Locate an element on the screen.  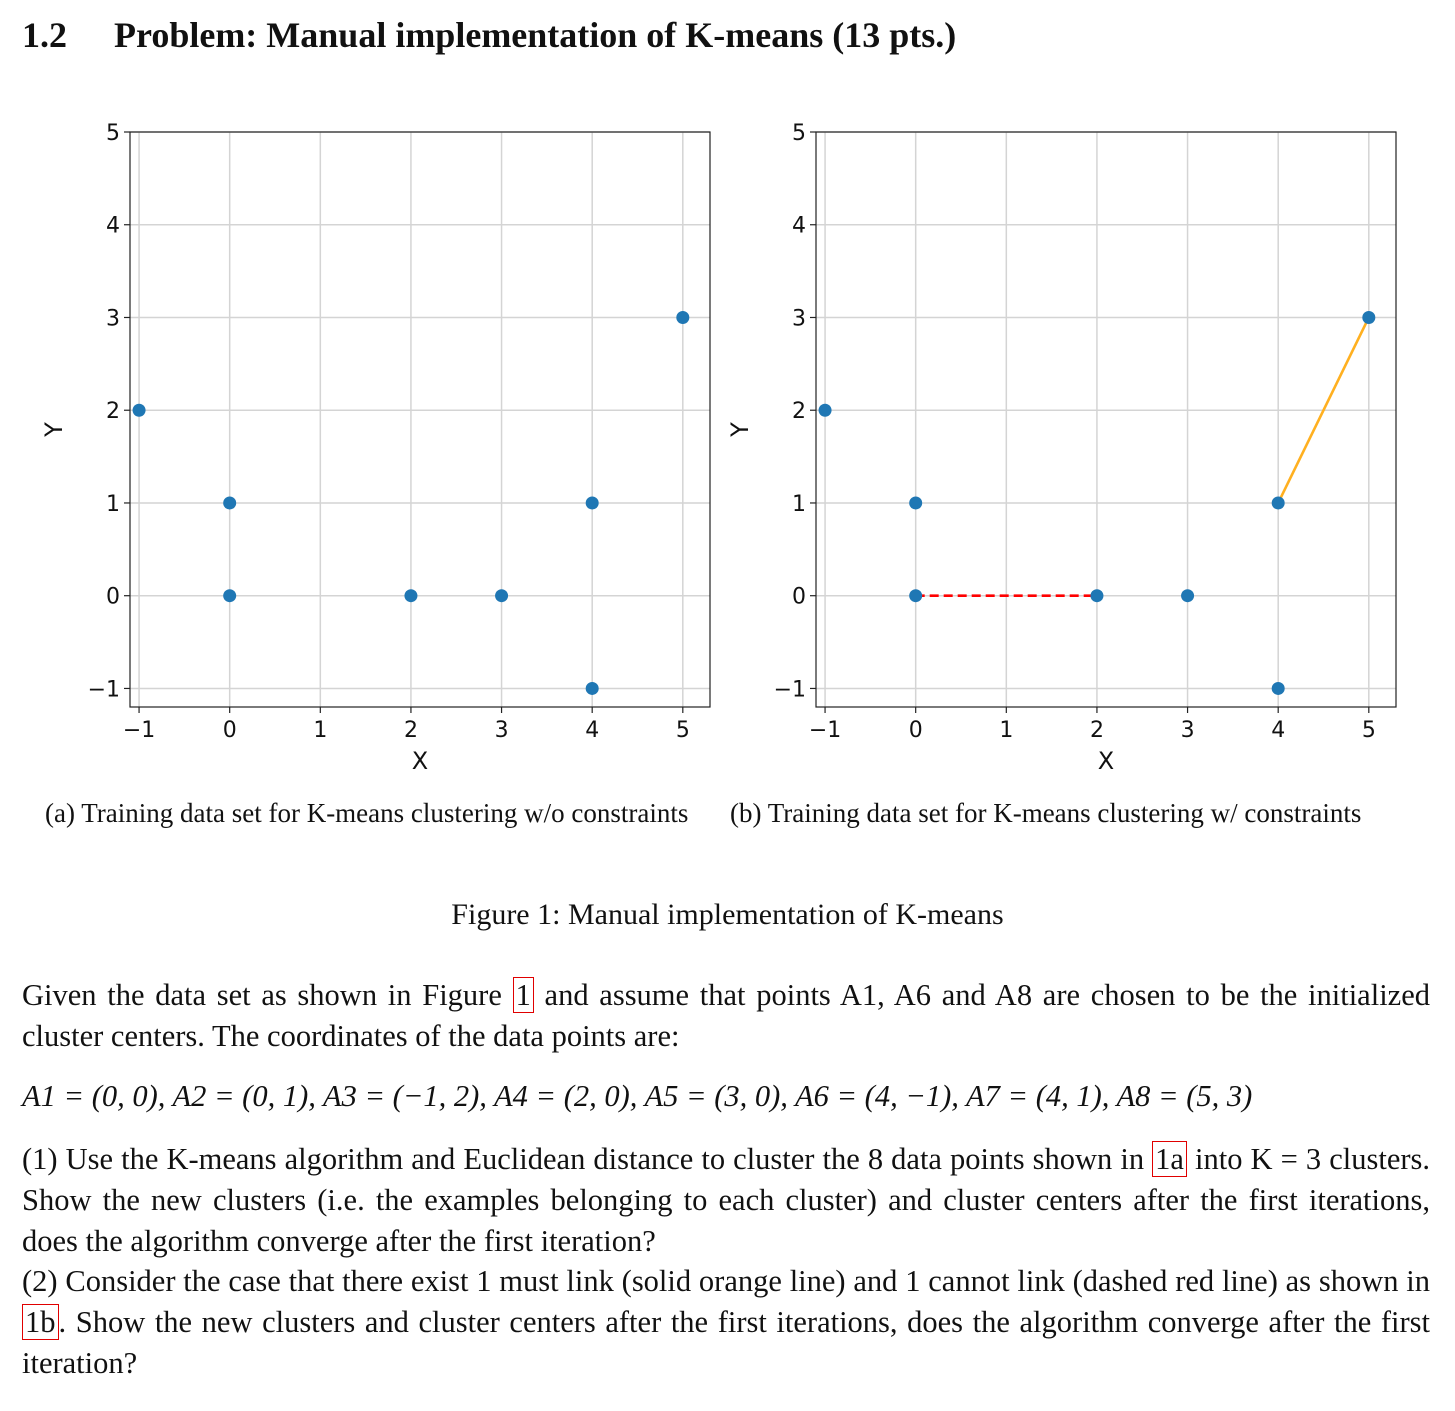
chart-a-ytick-label-2: 1 is located at coordinates (113, 504).